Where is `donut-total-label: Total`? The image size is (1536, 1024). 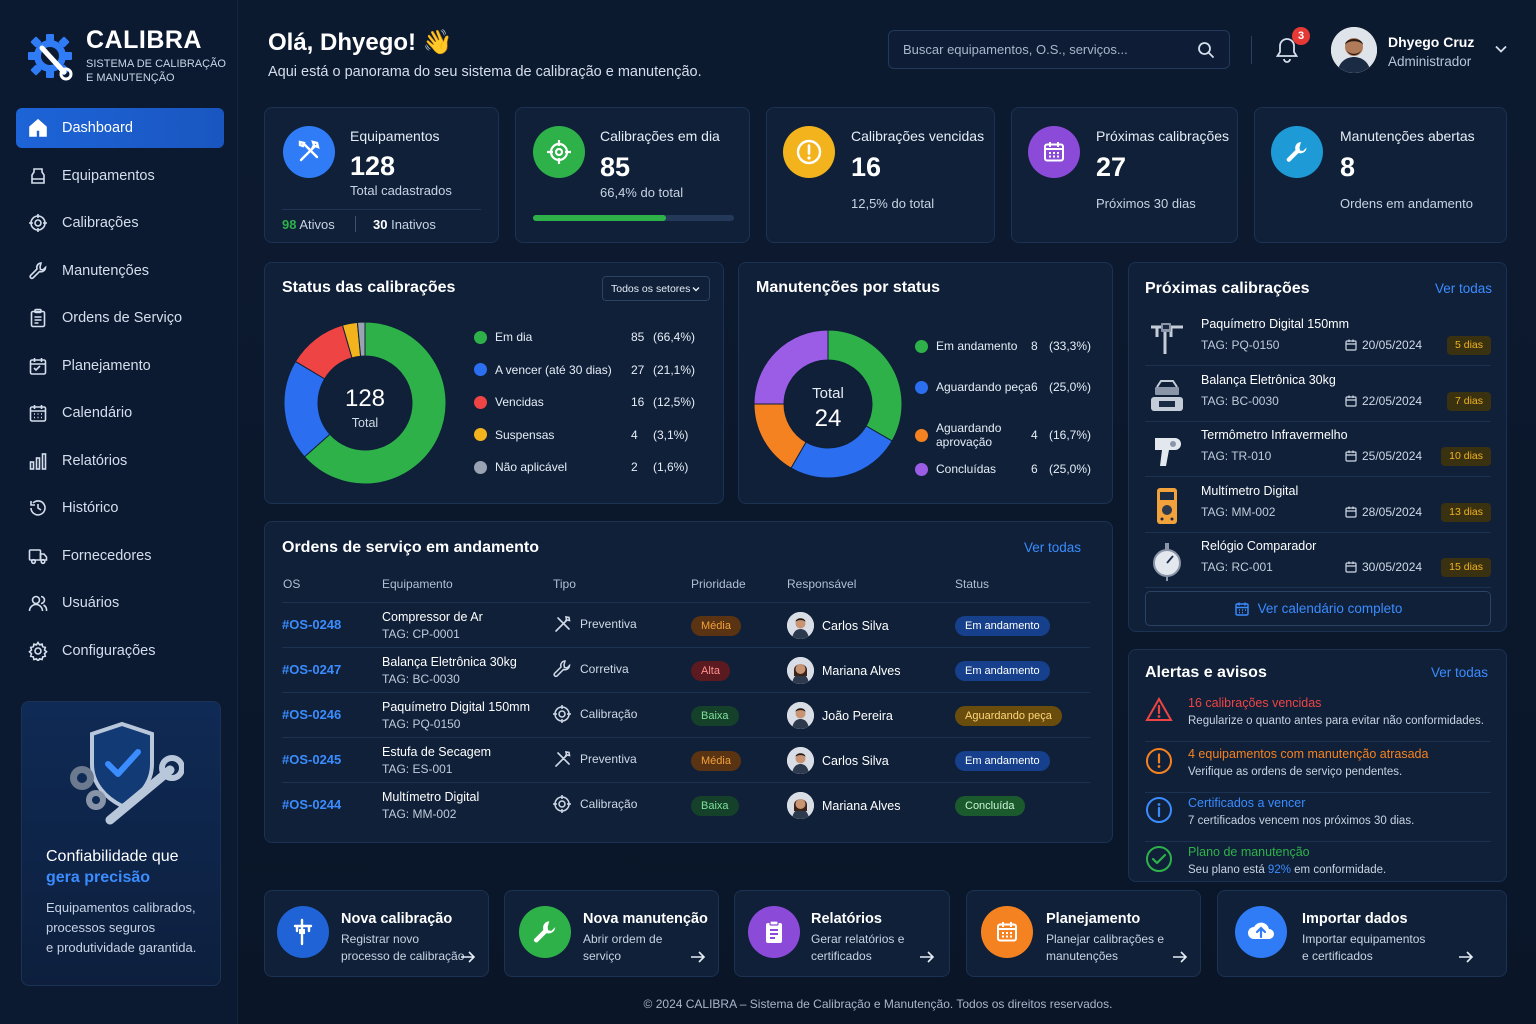
donut-total-label: Total is located at coordinates (828, 393).